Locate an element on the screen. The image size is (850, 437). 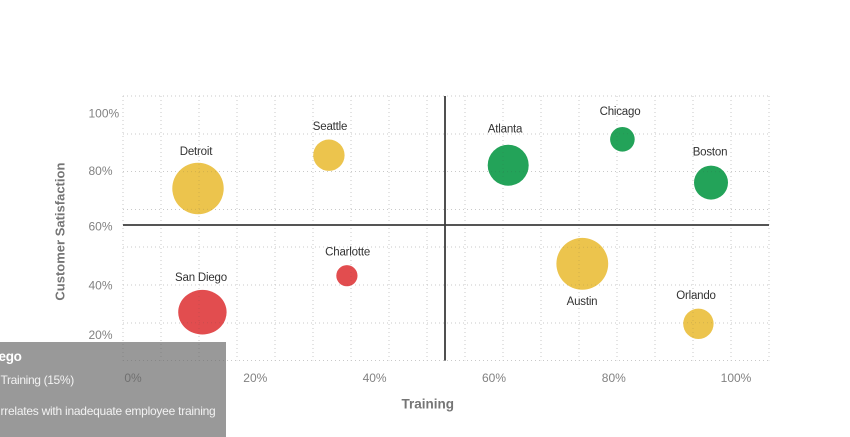
svg-text: Training is located at coordinates (427, 403).